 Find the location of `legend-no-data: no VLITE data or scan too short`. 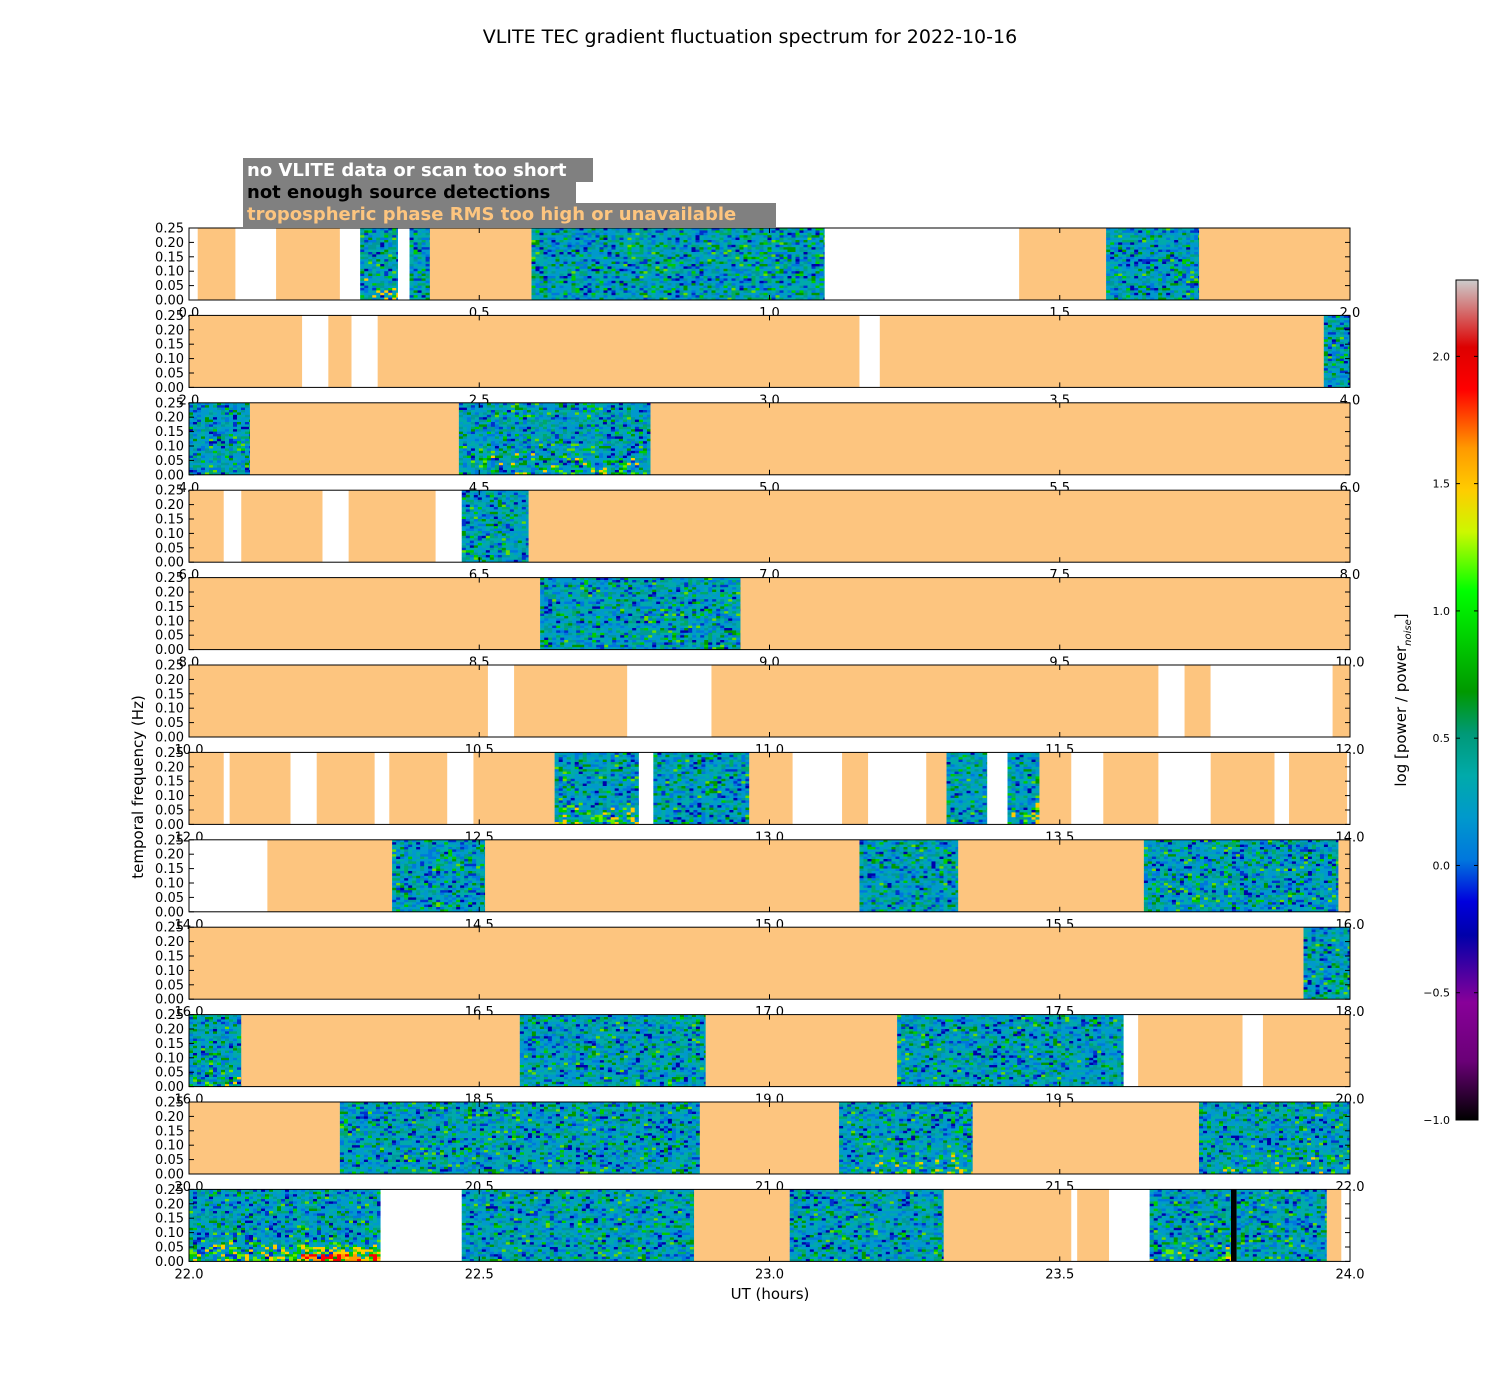

legend-no-data: no VLITE data or scan too short is located at coordinates (407, 170).